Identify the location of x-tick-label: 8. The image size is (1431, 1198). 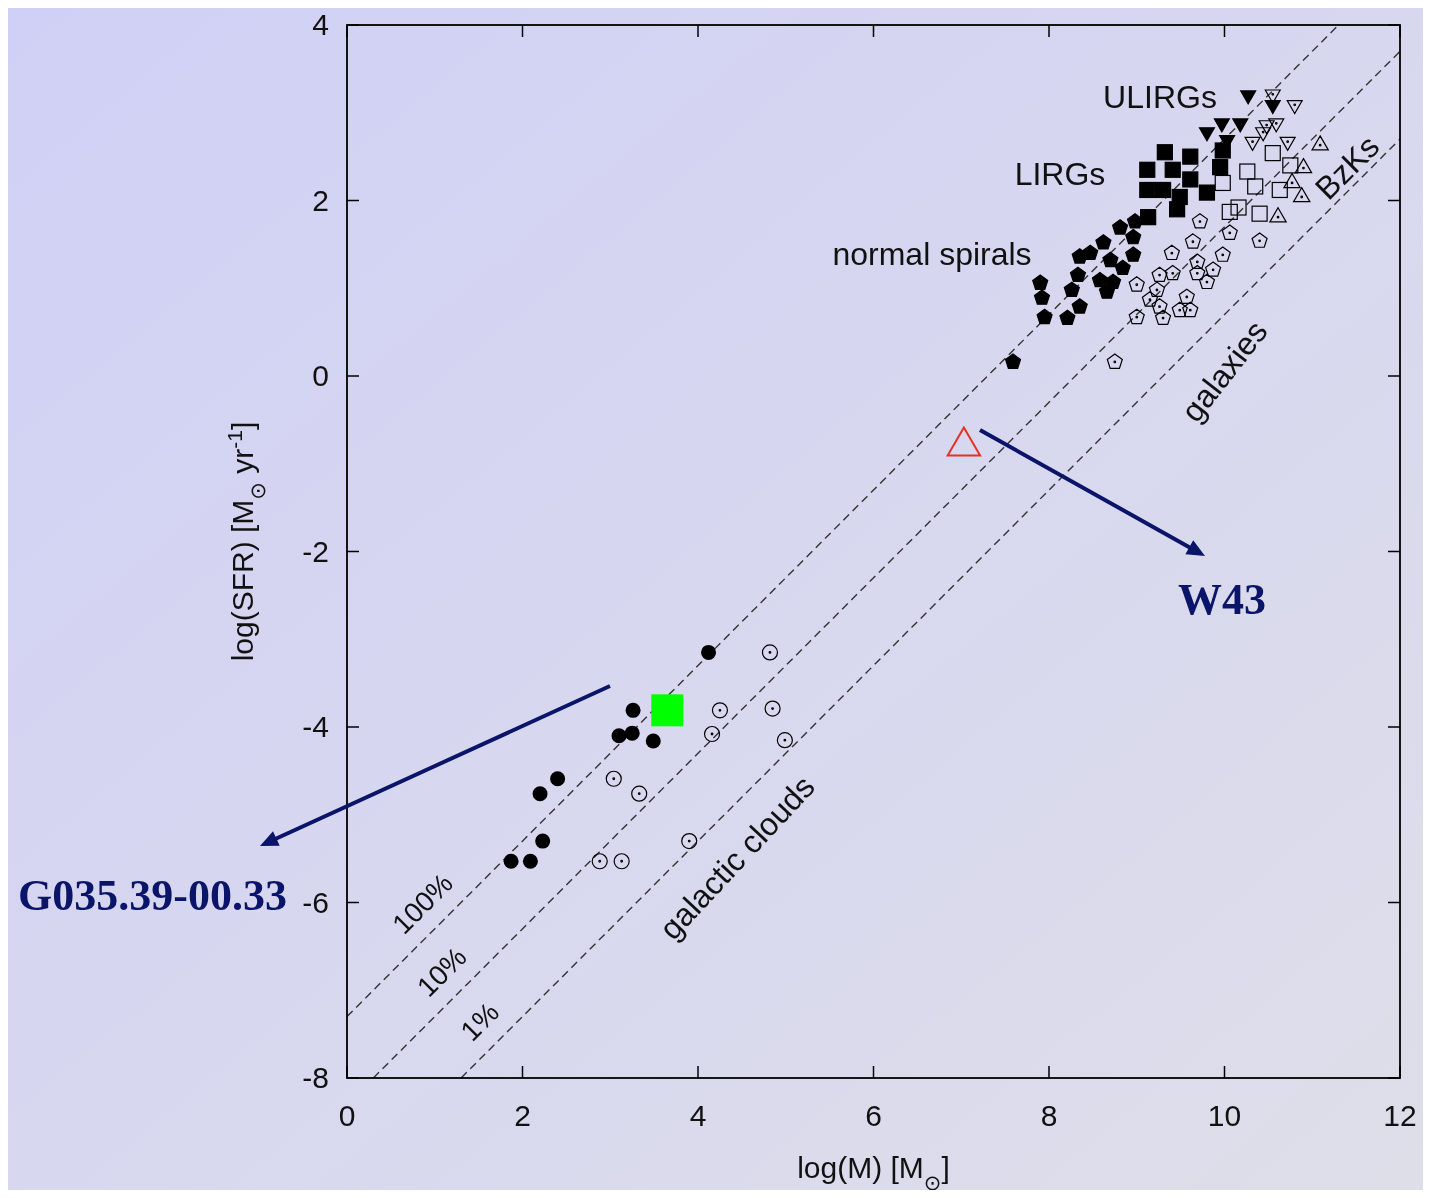
(1049, 1115).